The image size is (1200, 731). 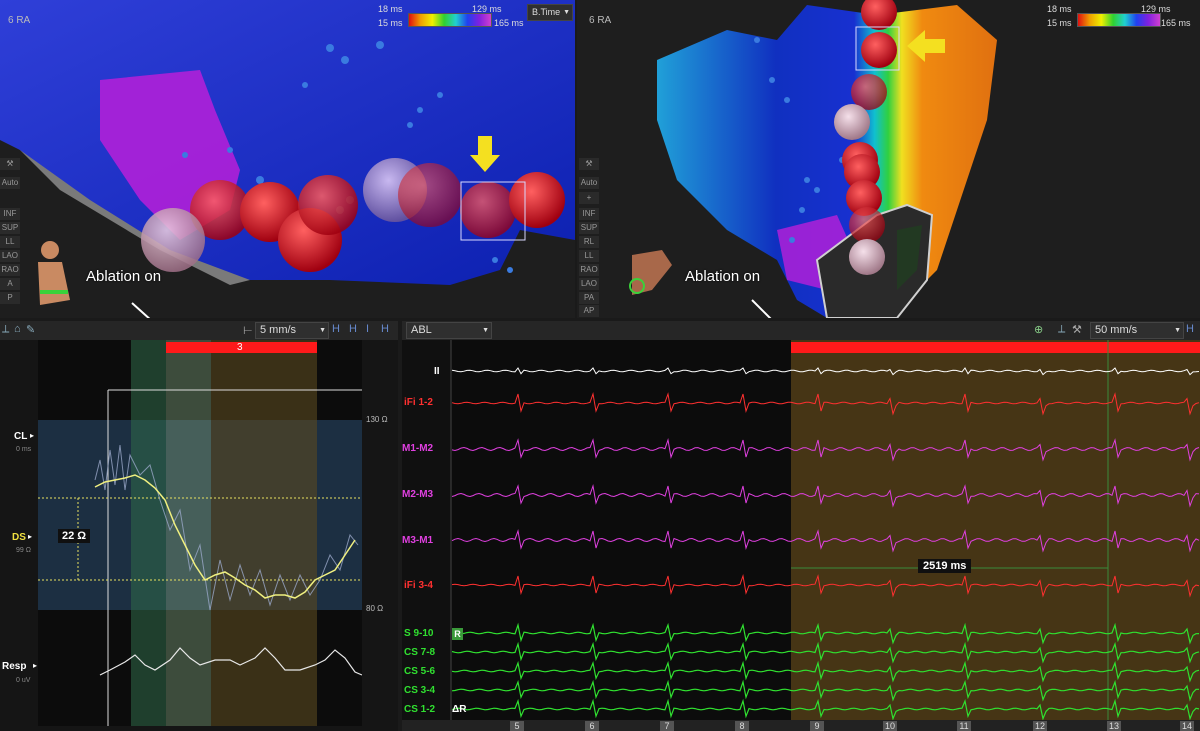 I want to click on ecg-speed-value: 50 mm/s, so click(x=1116, y=330).